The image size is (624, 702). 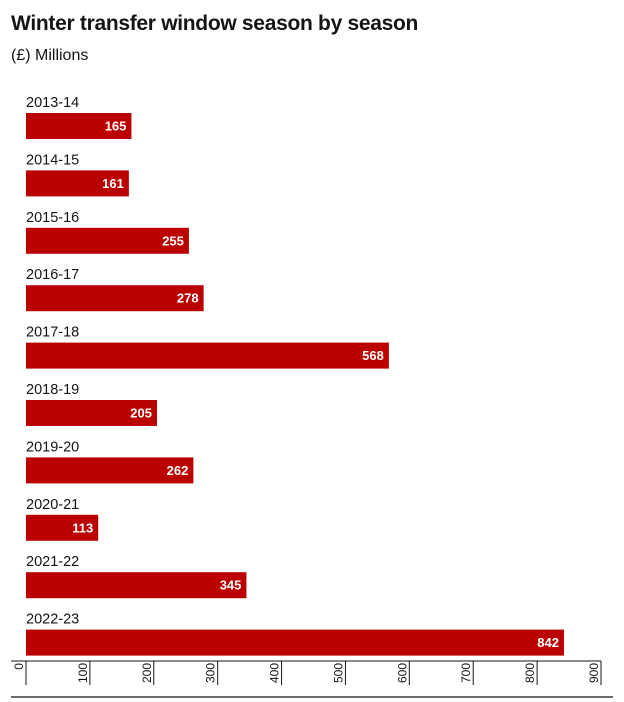 What do you see at coordinates (113, 183) in the screenshot?
I see `value-label: 161` at bounding box center [113, 183].